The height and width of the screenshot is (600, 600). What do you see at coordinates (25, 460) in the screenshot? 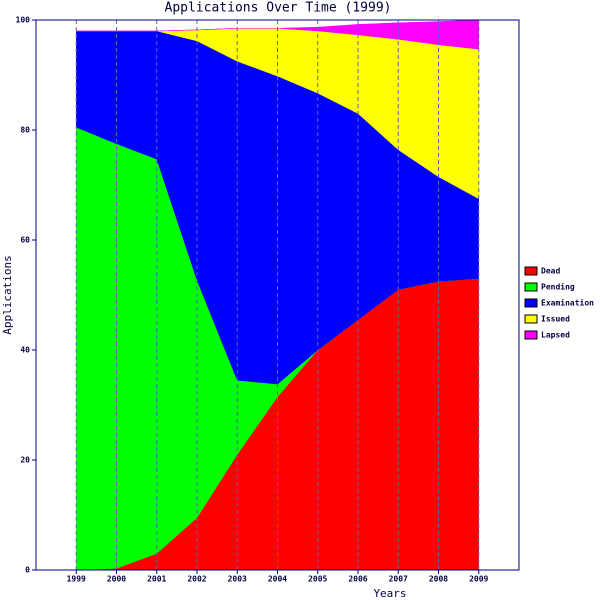
I see `y-tick-label: 20` at bounding box center [25, 460].